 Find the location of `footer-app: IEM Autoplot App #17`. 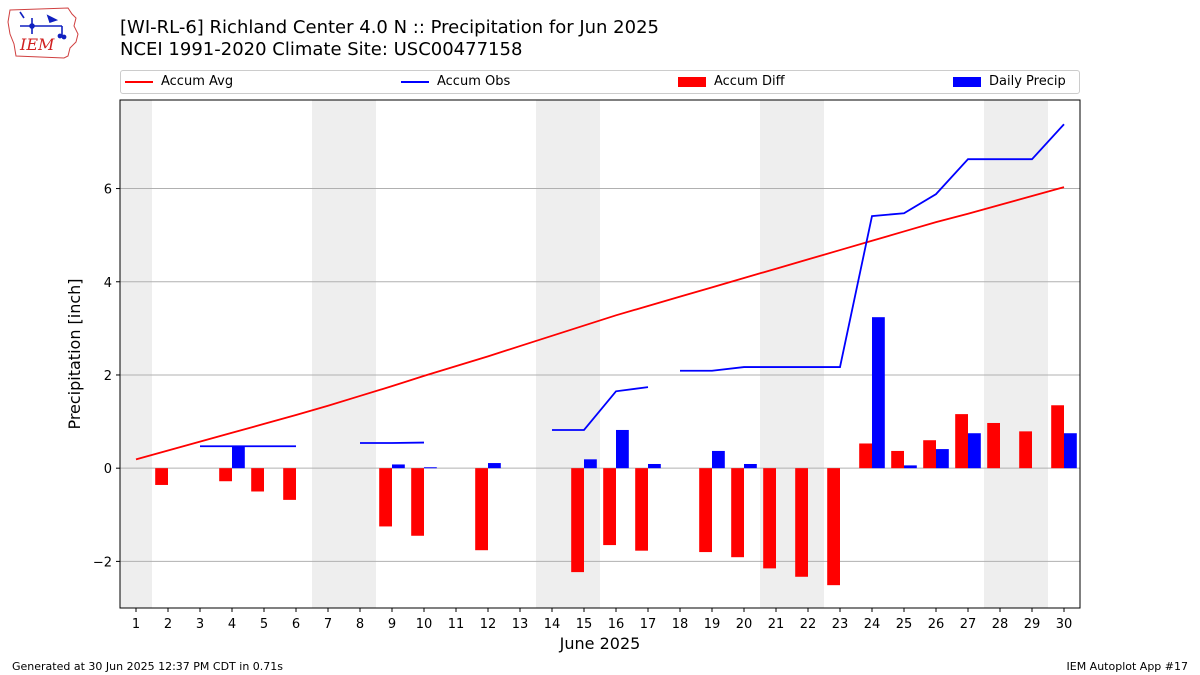

footer-app: IEM Autoplot App #17 is located at coordinates (1127, 666).